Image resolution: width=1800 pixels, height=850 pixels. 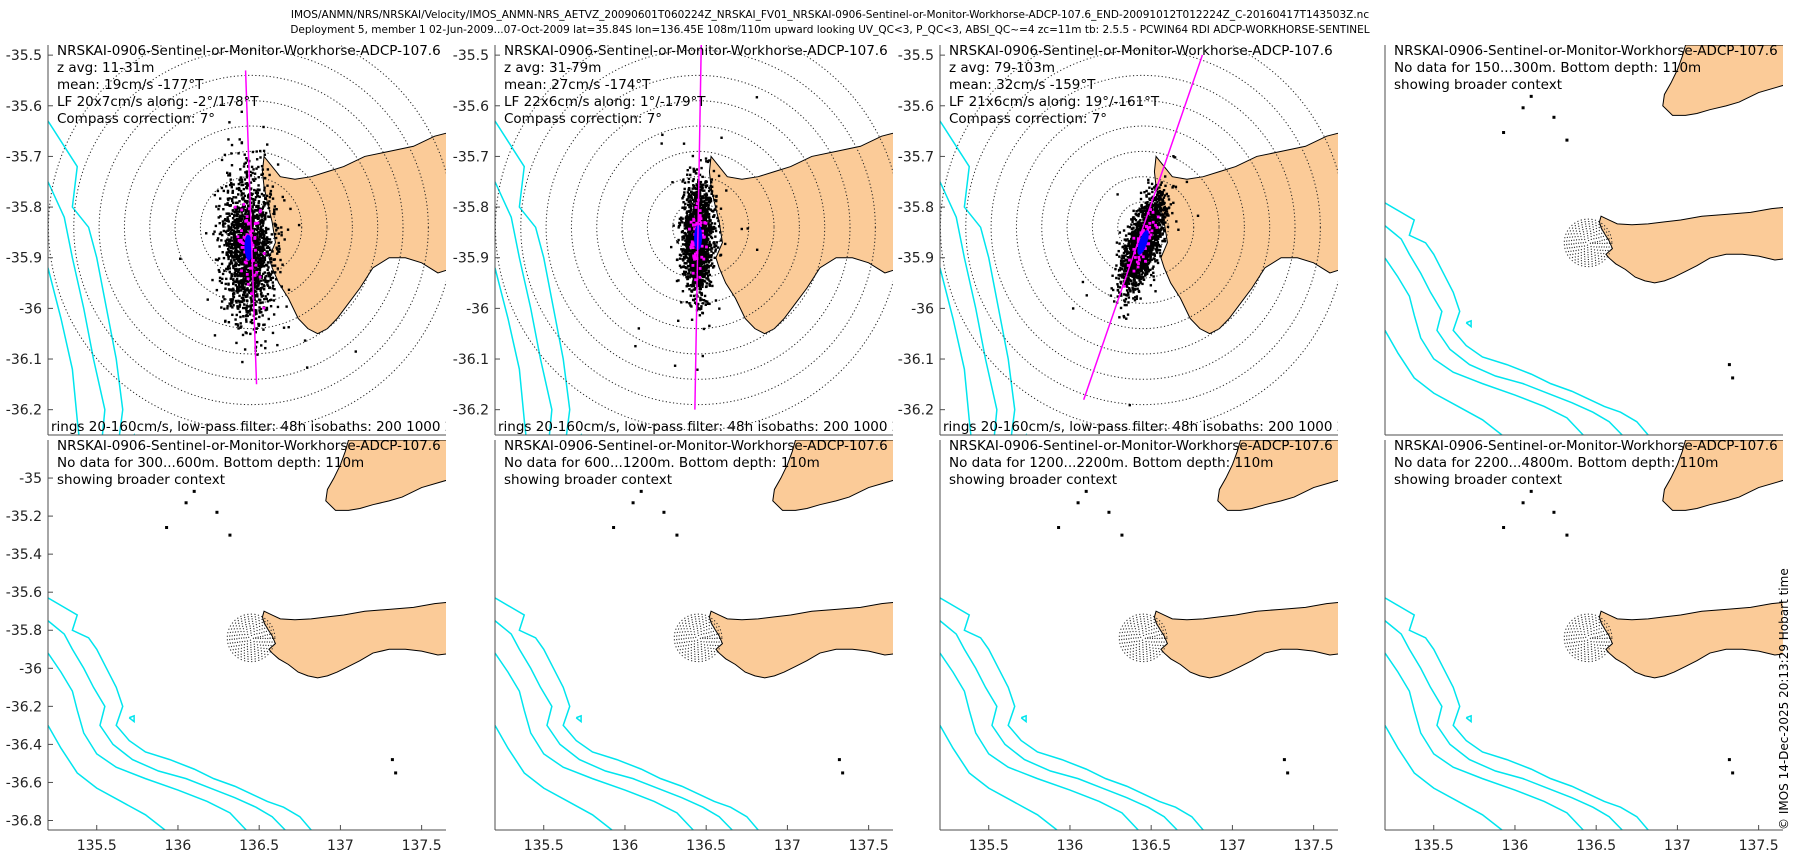 What do you see at coordinates (471, 56) in the screenshot?
I see `y-tick-label: -35.5` at bounding box center [471, 56].